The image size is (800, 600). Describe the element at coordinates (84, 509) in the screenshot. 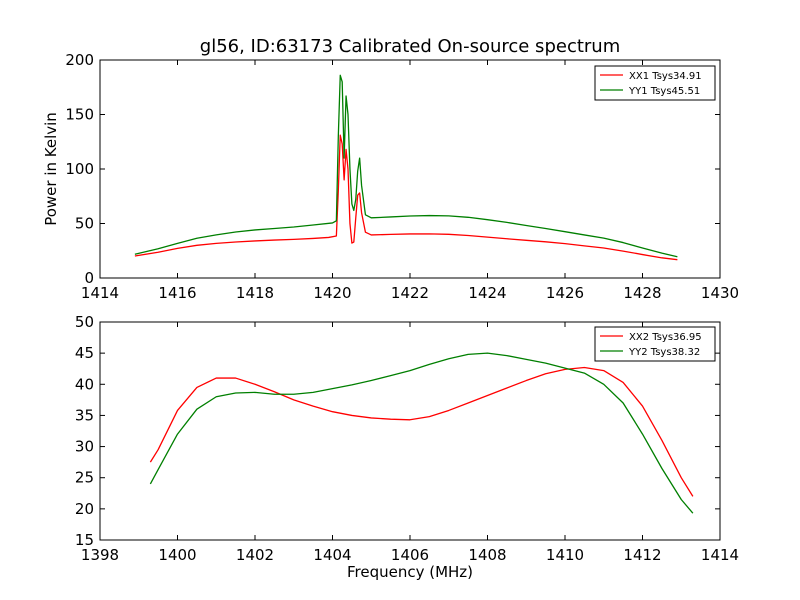

I see `y-tick-label: 20` at that location.